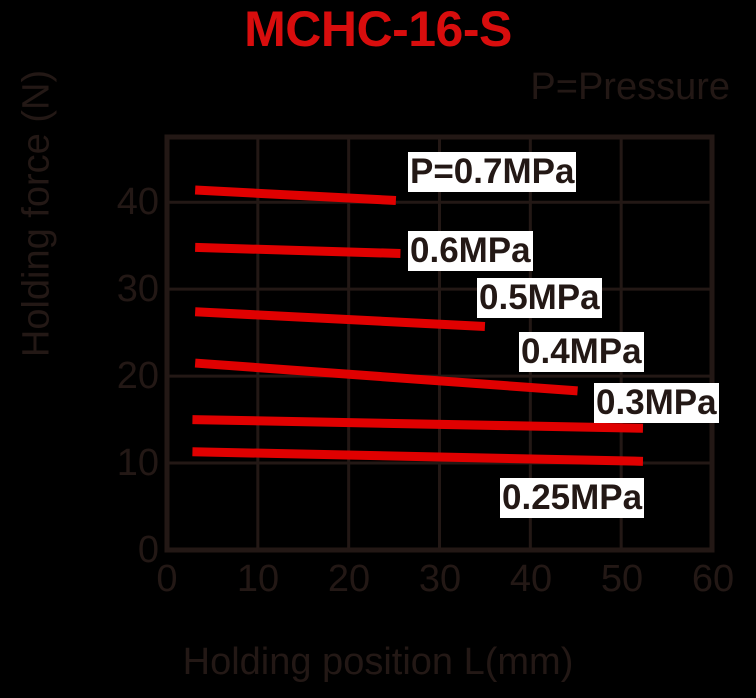 The height and width of the screenshot is (698, 756). Describe the element at coordinates (440, 579) in the screenshot. I see `x-tick-label-30: 30` at that location.